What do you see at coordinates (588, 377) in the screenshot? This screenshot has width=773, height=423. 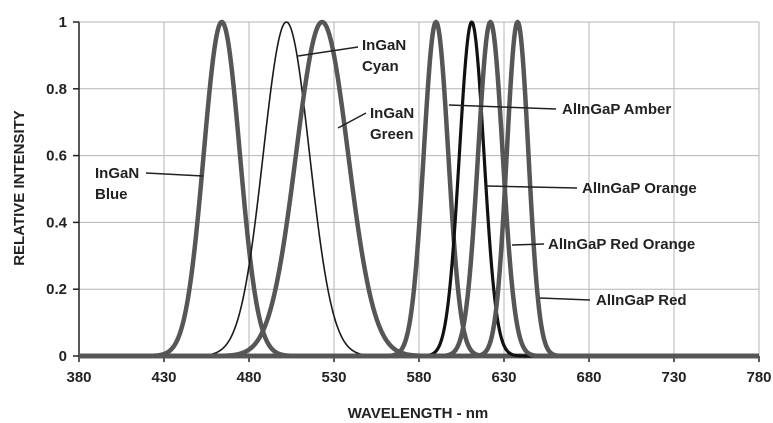 I see `x-tick-label-680: 680` at bounding box center [588, 377].